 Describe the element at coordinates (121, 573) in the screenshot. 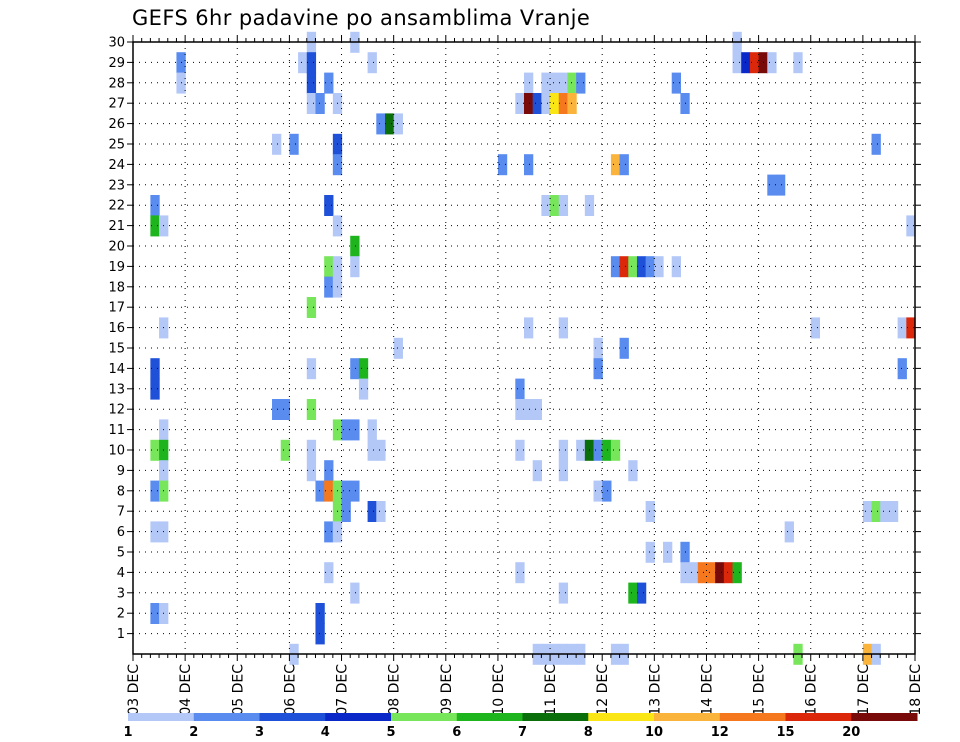

I see `y-tick-label: 4` at that location.